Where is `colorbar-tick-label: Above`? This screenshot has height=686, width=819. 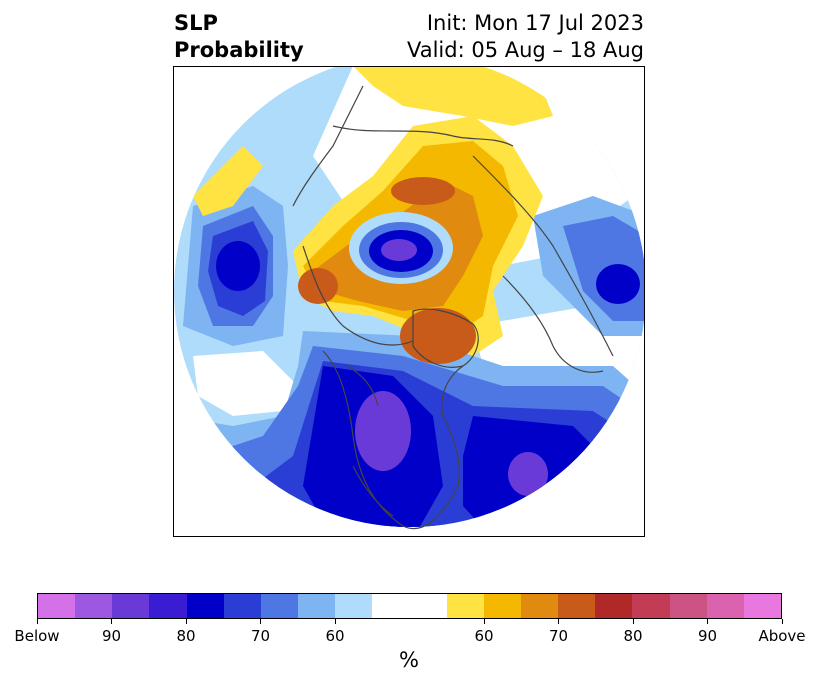 colorbar-tick-label: Above is located at coordinates (782, 636).